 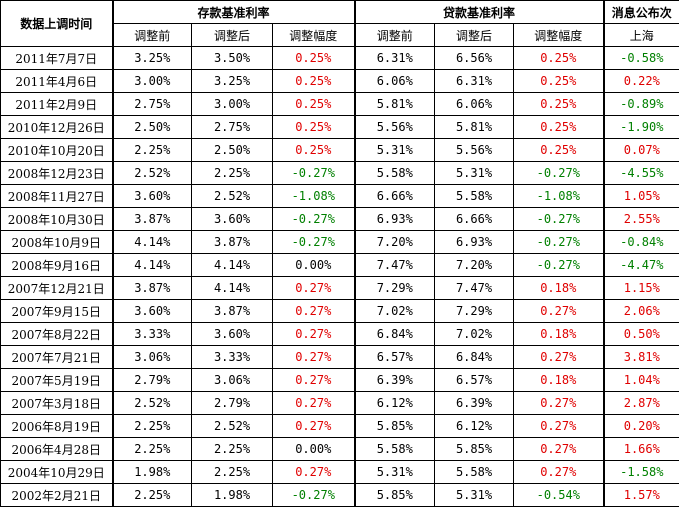 I want to click on shanghai-cell: 1.66%, so click(x=641, y=449).